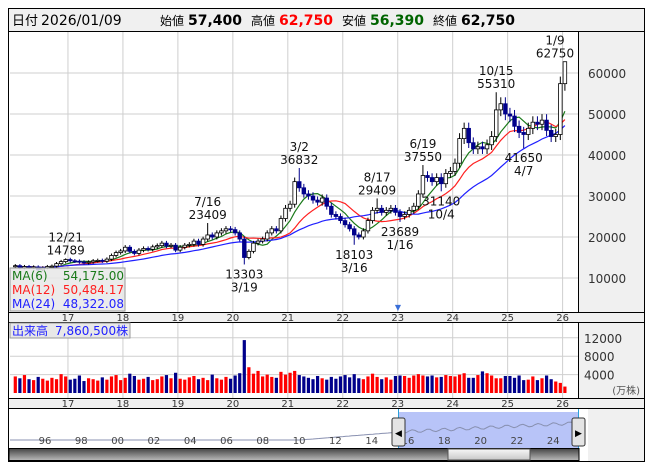  What do you see at coordinates (599, 357) in the screenshot?
I see `volume-tick-label: 8000` at bounding box center [599, 357].